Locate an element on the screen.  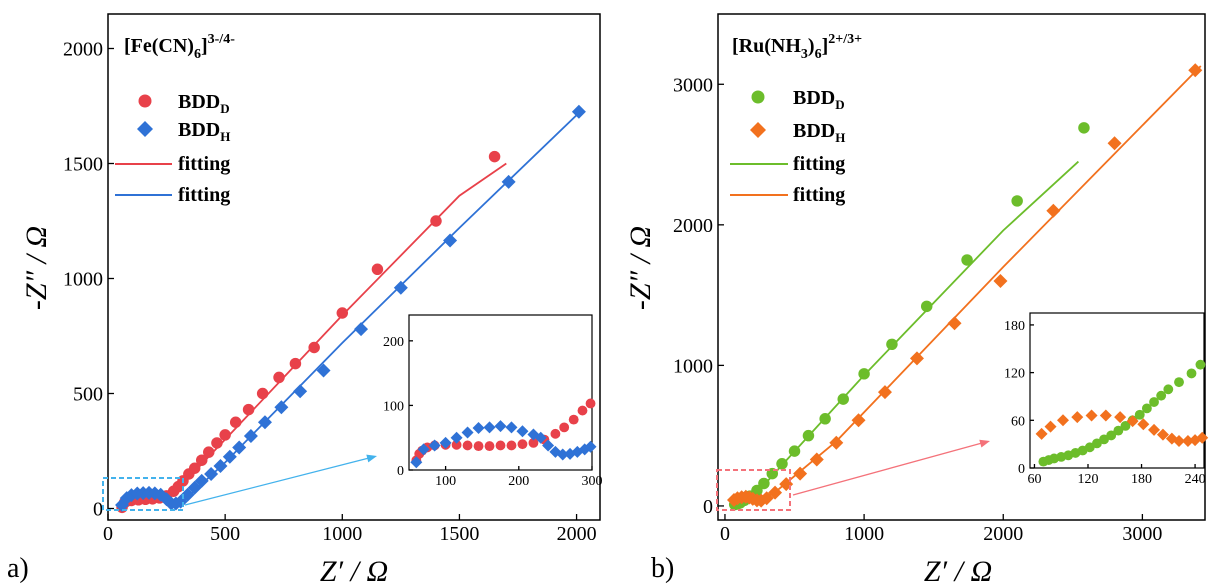
panel-b-inset-y-tick-label: 180 is located at coordinates (1014, 326).